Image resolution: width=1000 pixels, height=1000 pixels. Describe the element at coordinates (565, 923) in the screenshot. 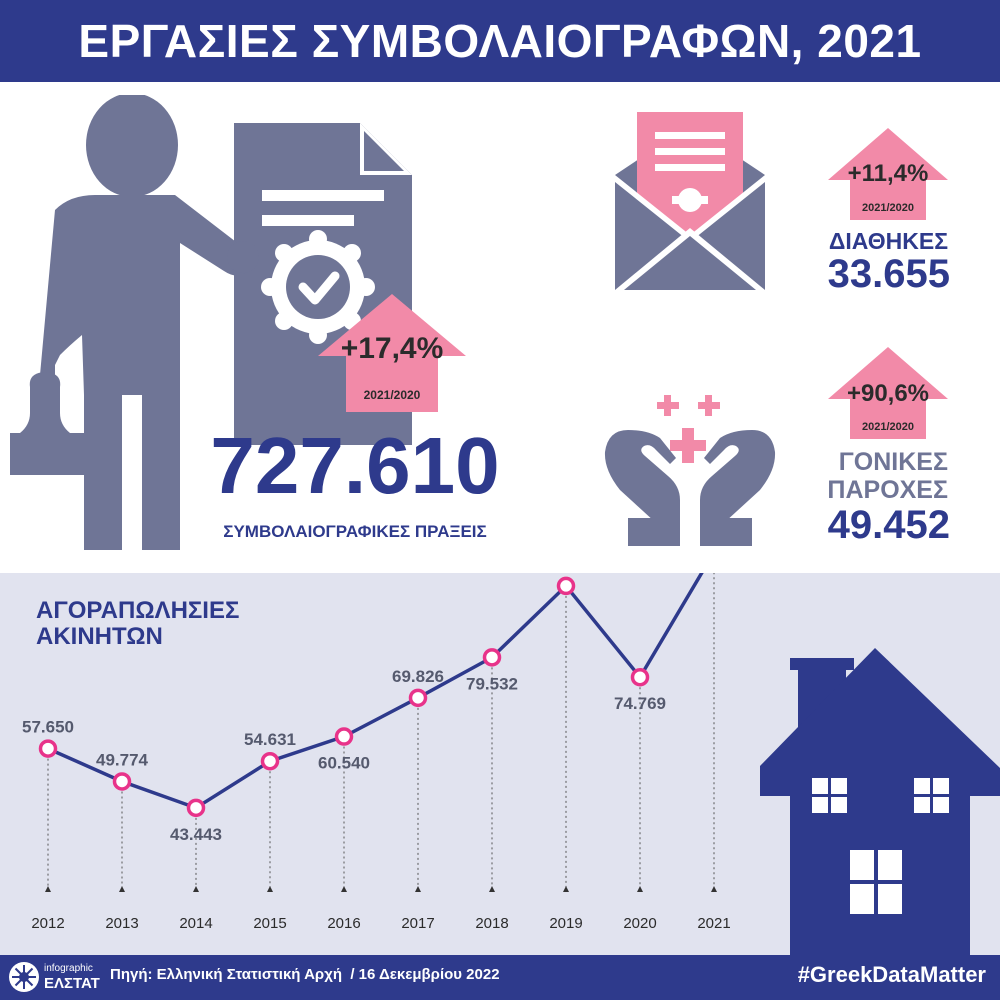

I see `x-tick-label-2019: 2019` at that location.